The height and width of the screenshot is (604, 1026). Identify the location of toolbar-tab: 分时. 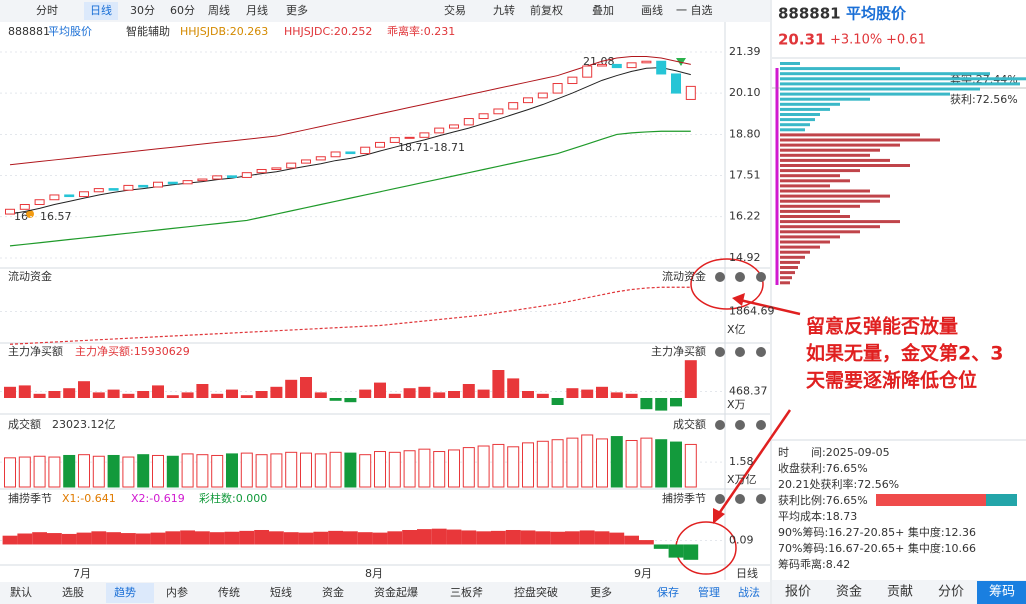
(47, 10).